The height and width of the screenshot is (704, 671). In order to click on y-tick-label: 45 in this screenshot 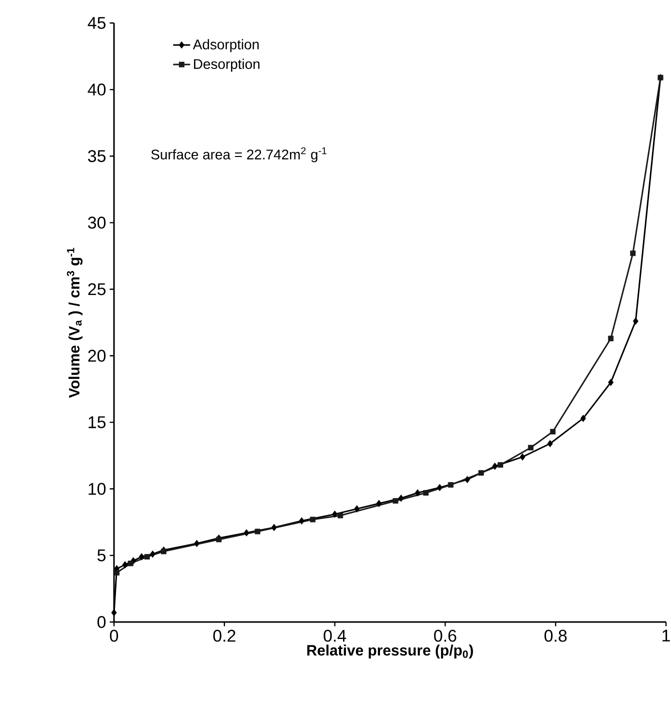, I will do `click(97, 23)`.